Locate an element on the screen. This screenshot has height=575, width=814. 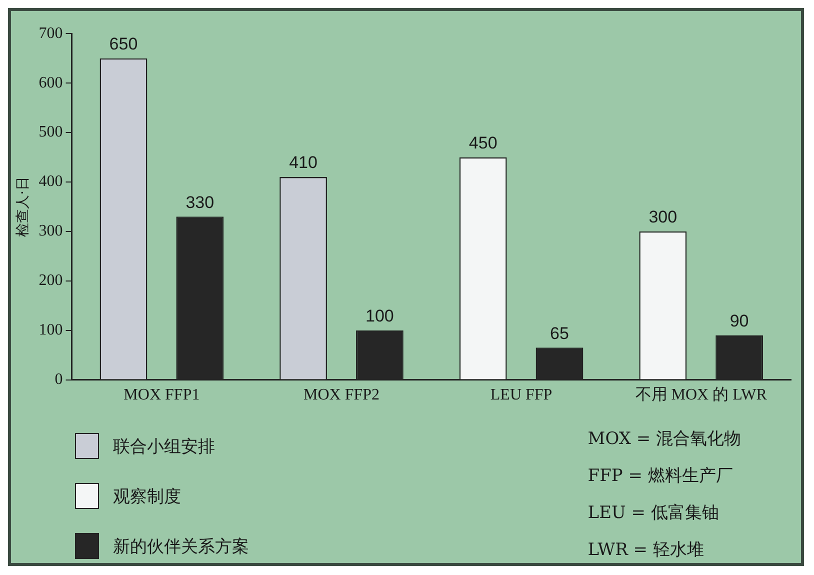
y-tick-label: 700 is located at coordinates (50, 33).